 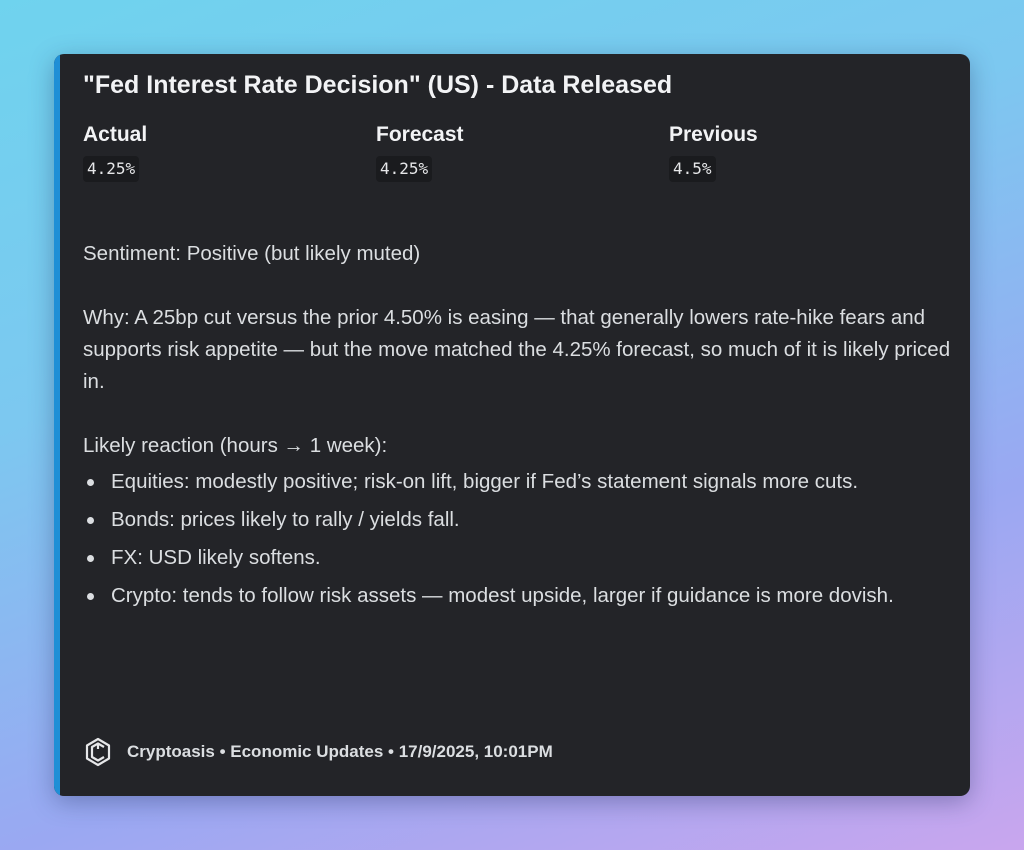 What do you see at coordinates (420, 134) in the screenshot?
I see `field-forecast-label: Forecast` at bounding box center [420, 134].